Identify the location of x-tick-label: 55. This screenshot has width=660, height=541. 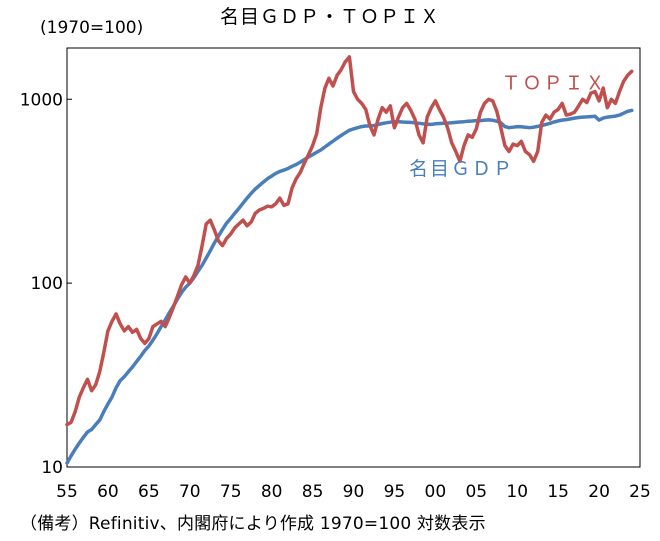
(67, 492).